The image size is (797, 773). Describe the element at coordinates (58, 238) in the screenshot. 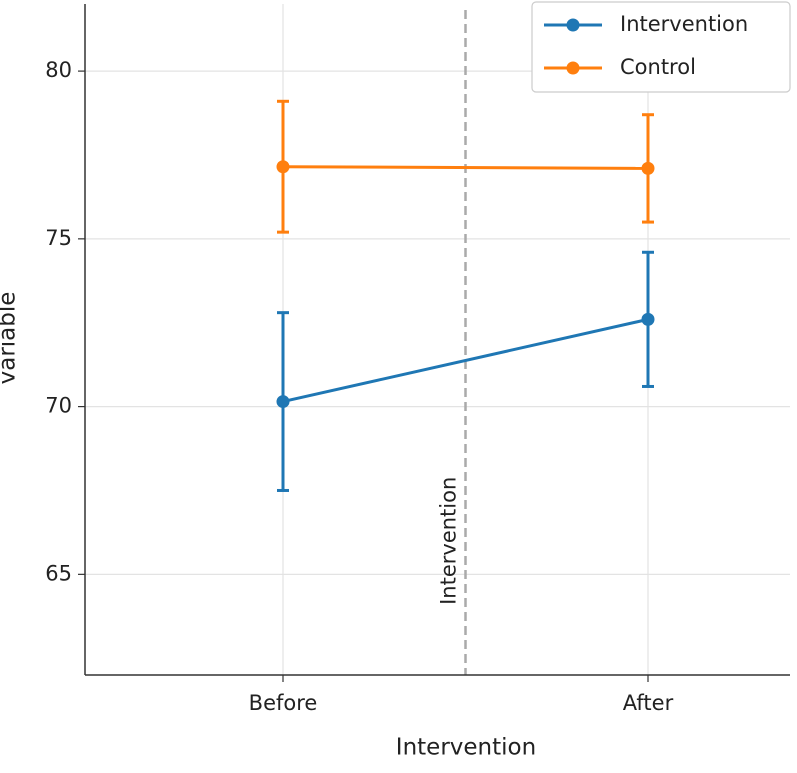

I see `y-tick-label: 75` at that location.